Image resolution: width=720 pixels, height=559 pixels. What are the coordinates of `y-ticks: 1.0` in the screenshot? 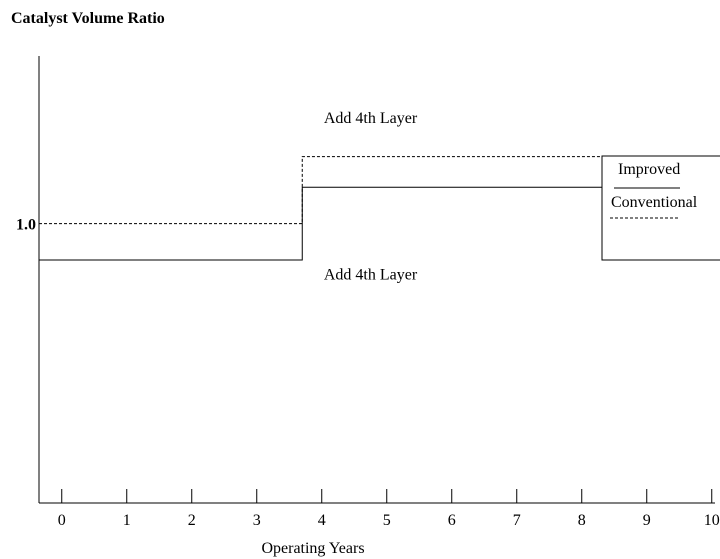 It's located at (26, 225).